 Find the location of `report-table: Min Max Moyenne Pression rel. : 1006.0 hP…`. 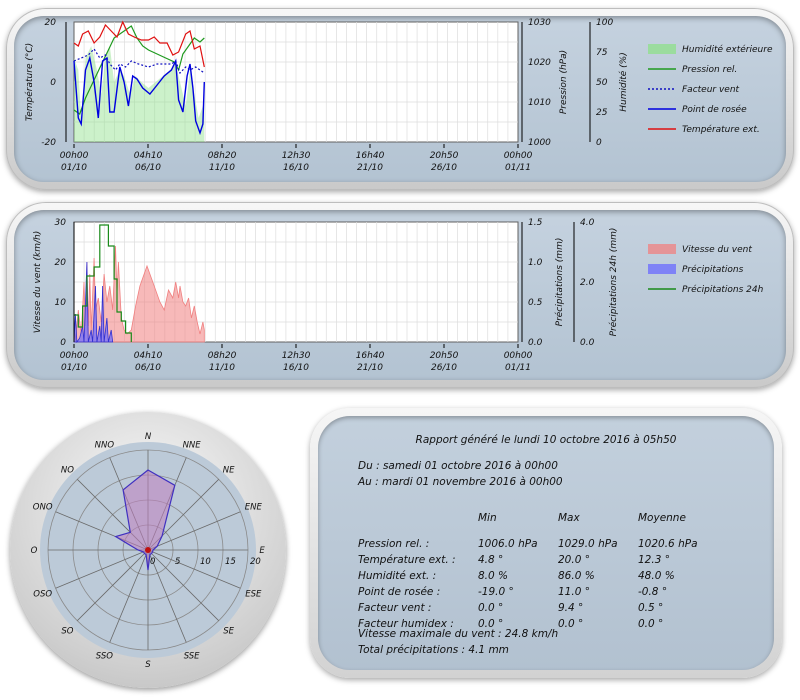

report-table: Min Max Moyenne Pression rel. : 1006.0 hP… is located at coordinates (543, 571).